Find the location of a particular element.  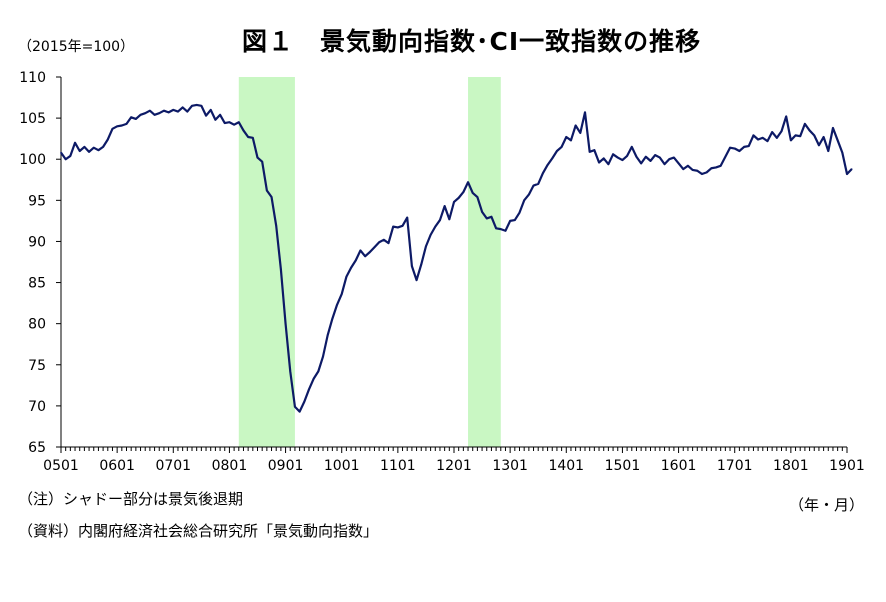

x-tick-label: 1401 is located at coordinates (566, 466).